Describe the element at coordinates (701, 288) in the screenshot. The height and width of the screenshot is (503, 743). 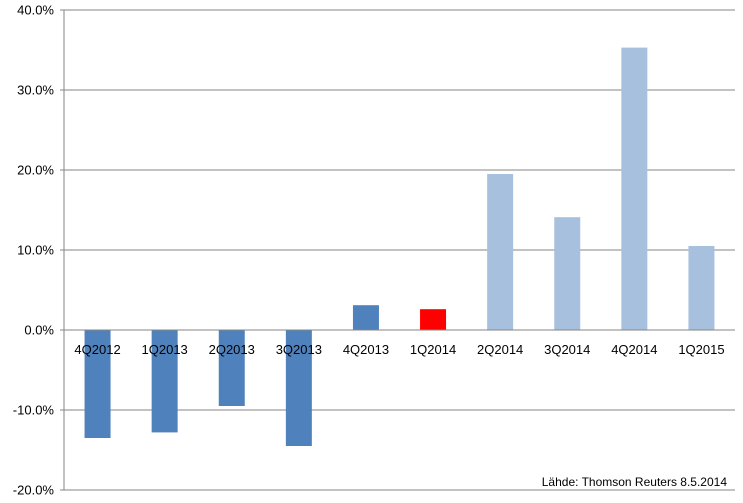
I see `bar-1Q2015` at that location.